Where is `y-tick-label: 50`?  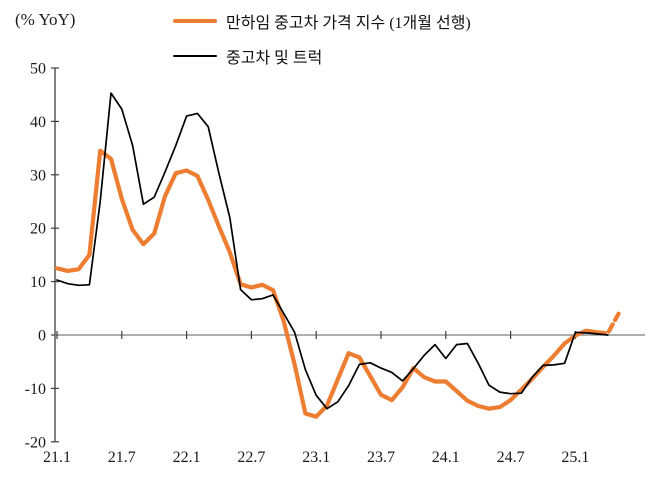
y-tick-label: 50 is located at coordinates (38, 69).